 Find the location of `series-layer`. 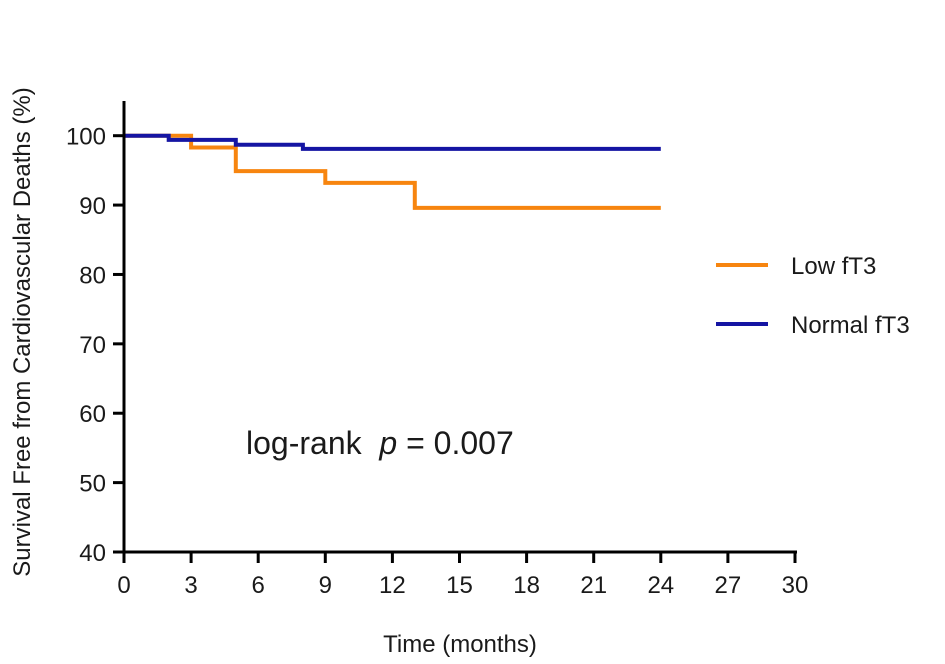

series-layer is located at coordinates (392, 171).